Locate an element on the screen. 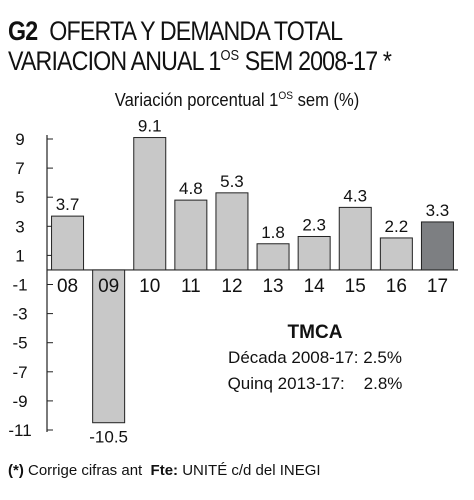 The width and height of the screenshot is (474, 500). source-text: UNITÉ c/d del INEGI is located at coordinates (249, 470).